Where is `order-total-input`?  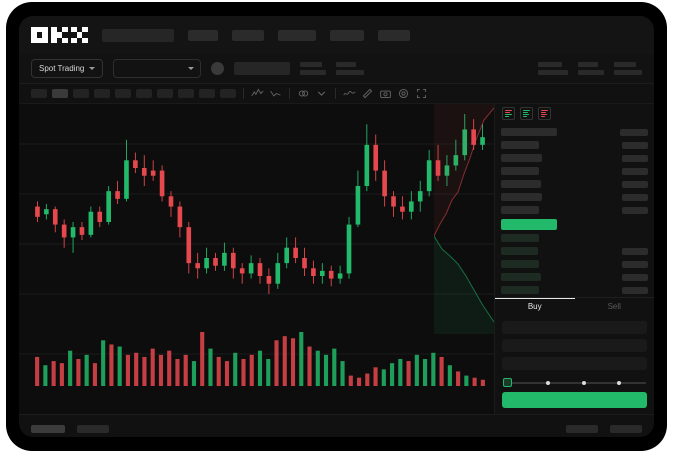
order-total-input is located at coordinates (574, 364).